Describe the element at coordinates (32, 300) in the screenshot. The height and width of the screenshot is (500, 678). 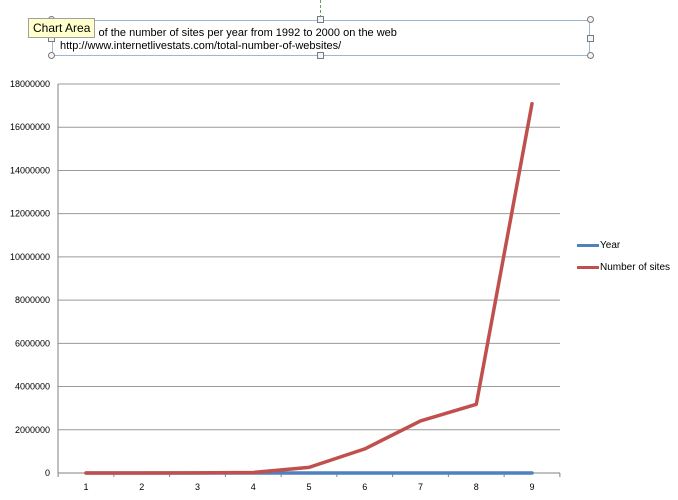
I see `y-tick-label: 8000000` at that location.